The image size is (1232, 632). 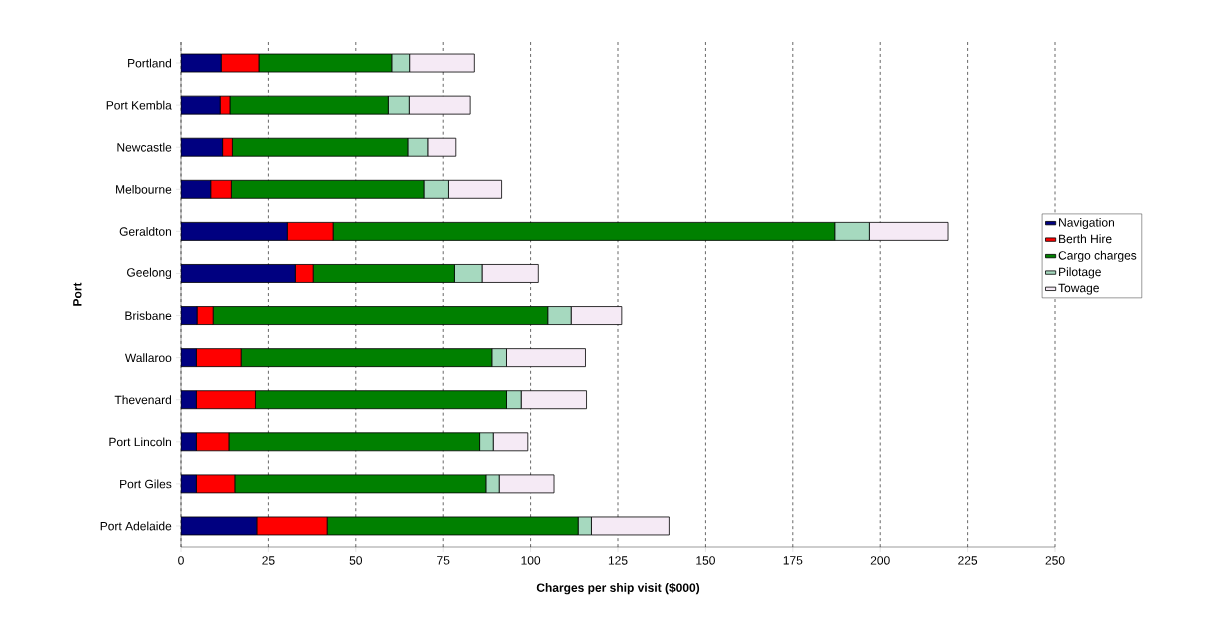 I want to click on y-tick-label: Port Adelaide, so click(x=136, y=526).